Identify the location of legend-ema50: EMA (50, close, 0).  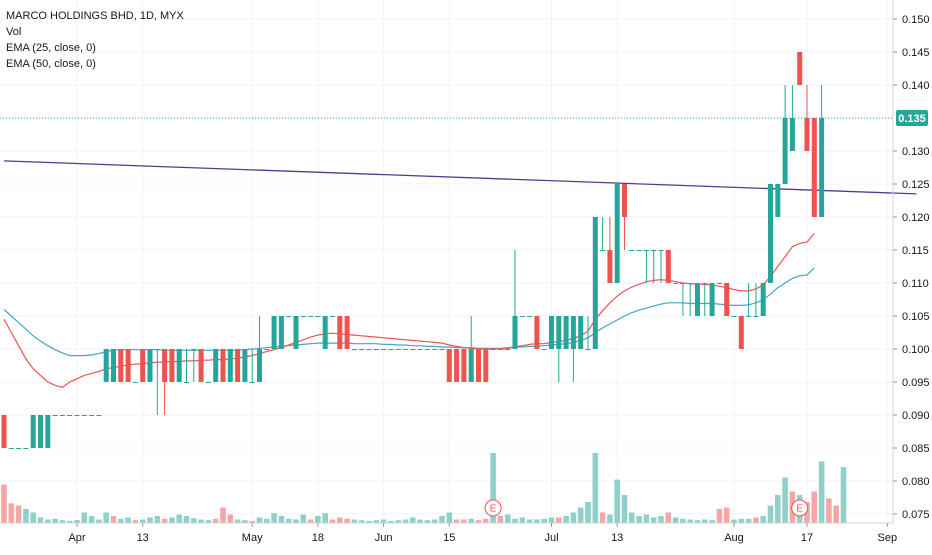
(51, 64).